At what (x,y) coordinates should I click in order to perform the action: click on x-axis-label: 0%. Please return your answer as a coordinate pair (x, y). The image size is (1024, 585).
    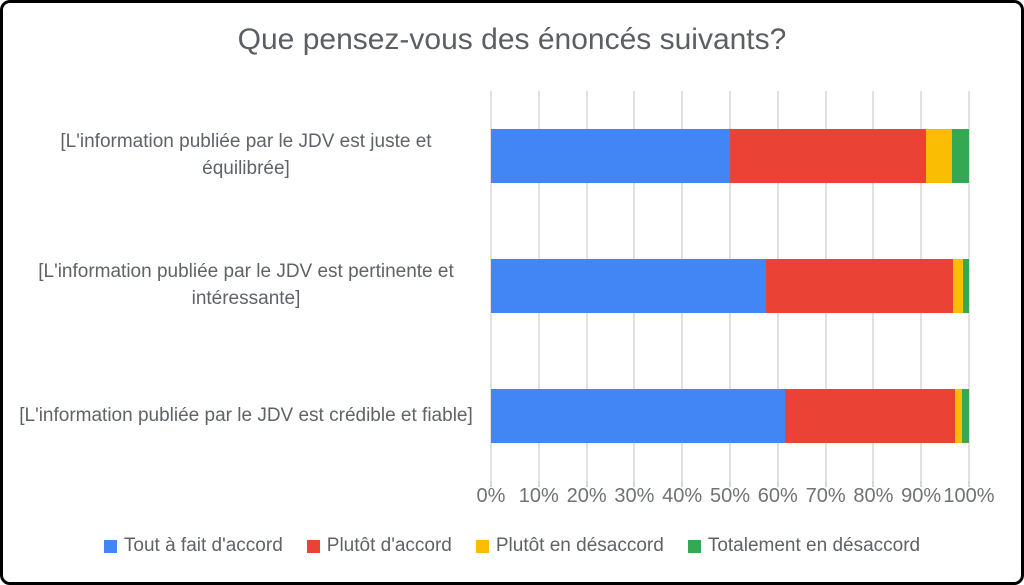
    Looking at the image, I should click on (491, 496).